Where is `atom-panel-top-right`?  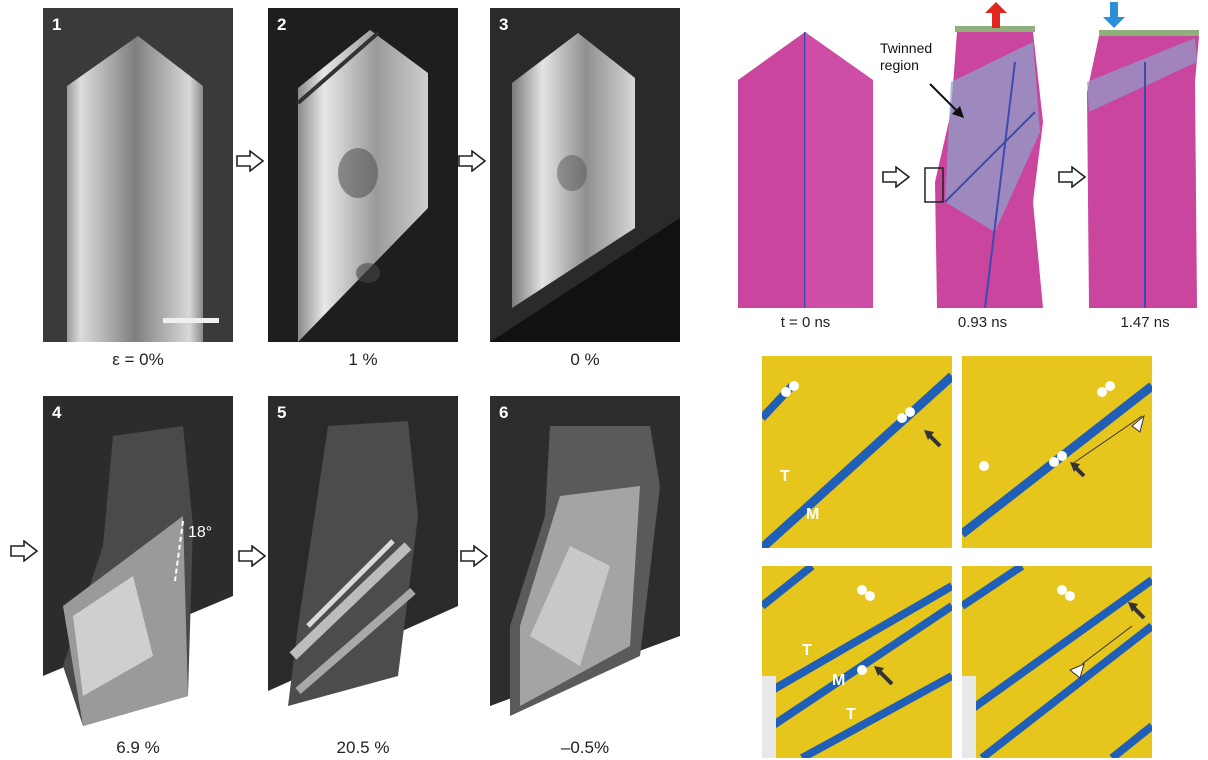
atom-panel-top-right is located at coordinates (1057, 452).